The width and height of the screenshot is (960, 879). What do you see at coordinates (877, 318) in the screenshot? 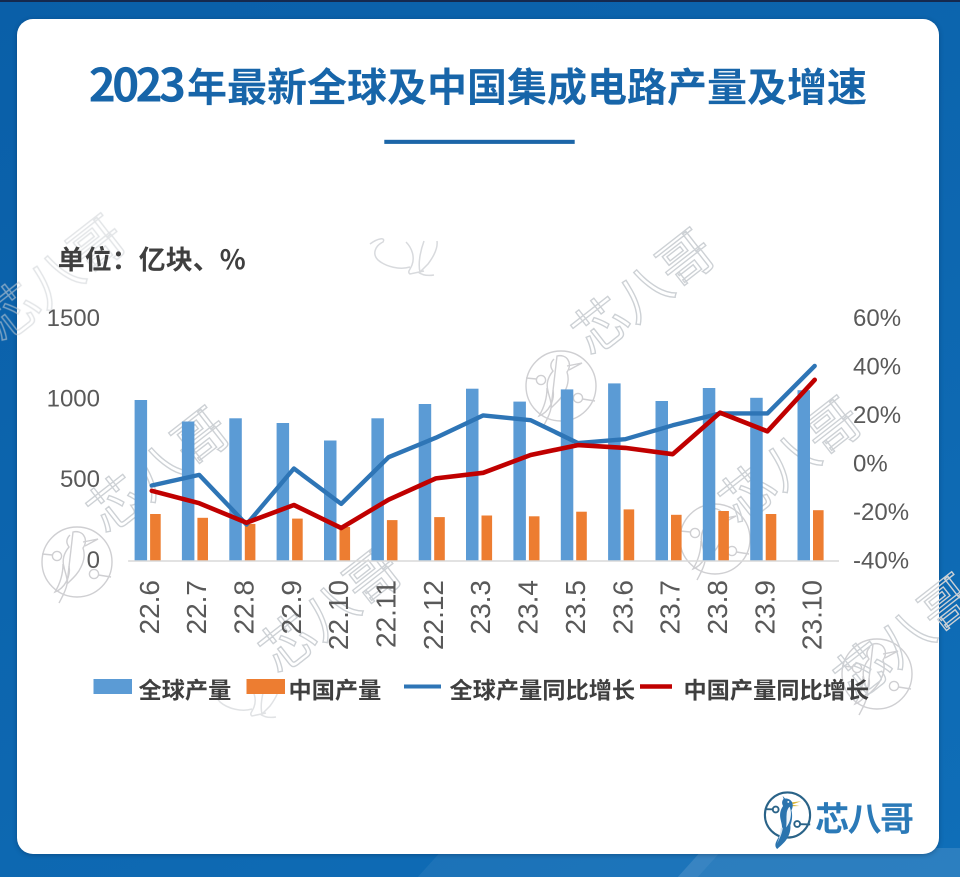
I see `svg-text: 60%` at bounding box center [877, 318].